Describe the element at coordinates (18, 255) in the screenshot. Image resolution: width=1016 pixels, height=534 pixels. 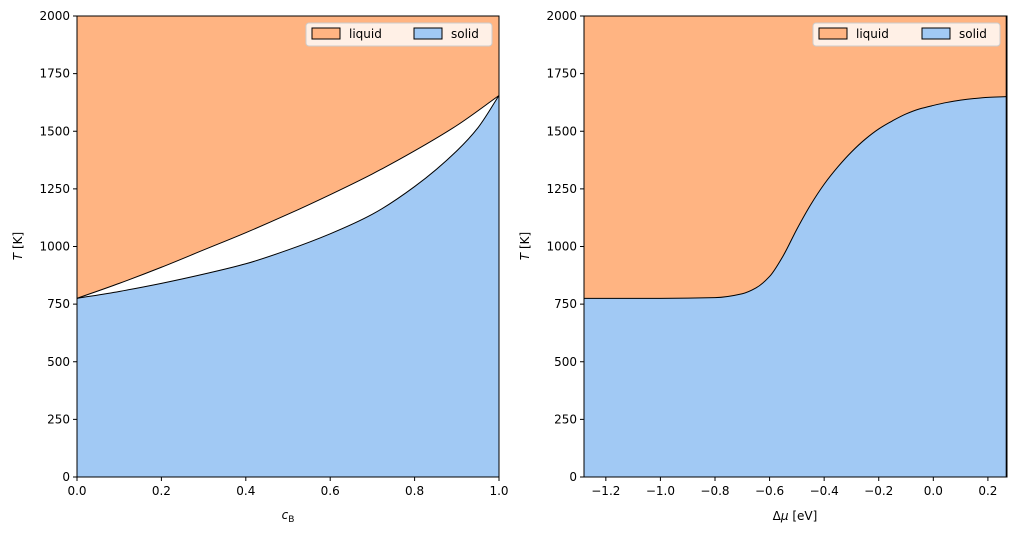
I see `composition-y-label-symbol: T` at that location.